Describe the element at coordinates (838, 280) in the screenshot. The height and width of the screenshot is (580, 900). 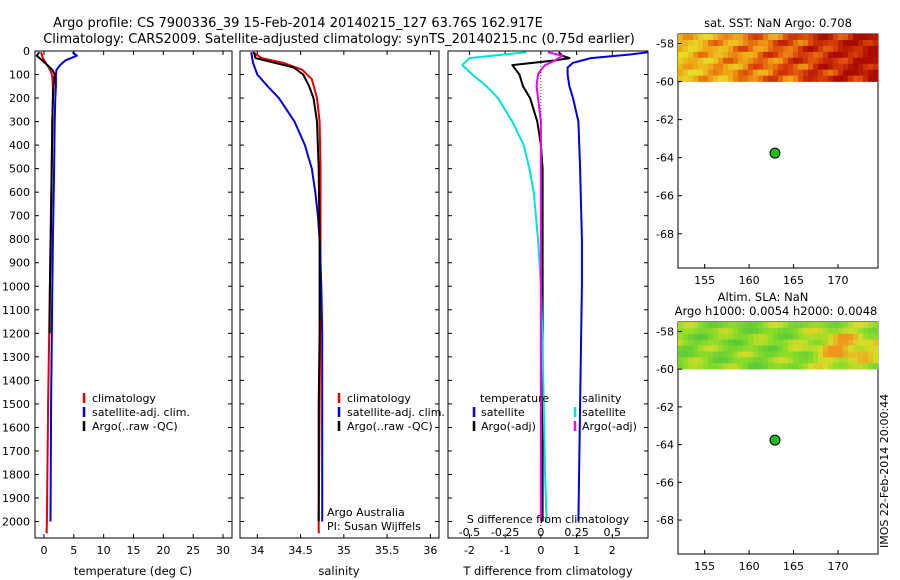
I see `x-tick-label: 170` at that location.